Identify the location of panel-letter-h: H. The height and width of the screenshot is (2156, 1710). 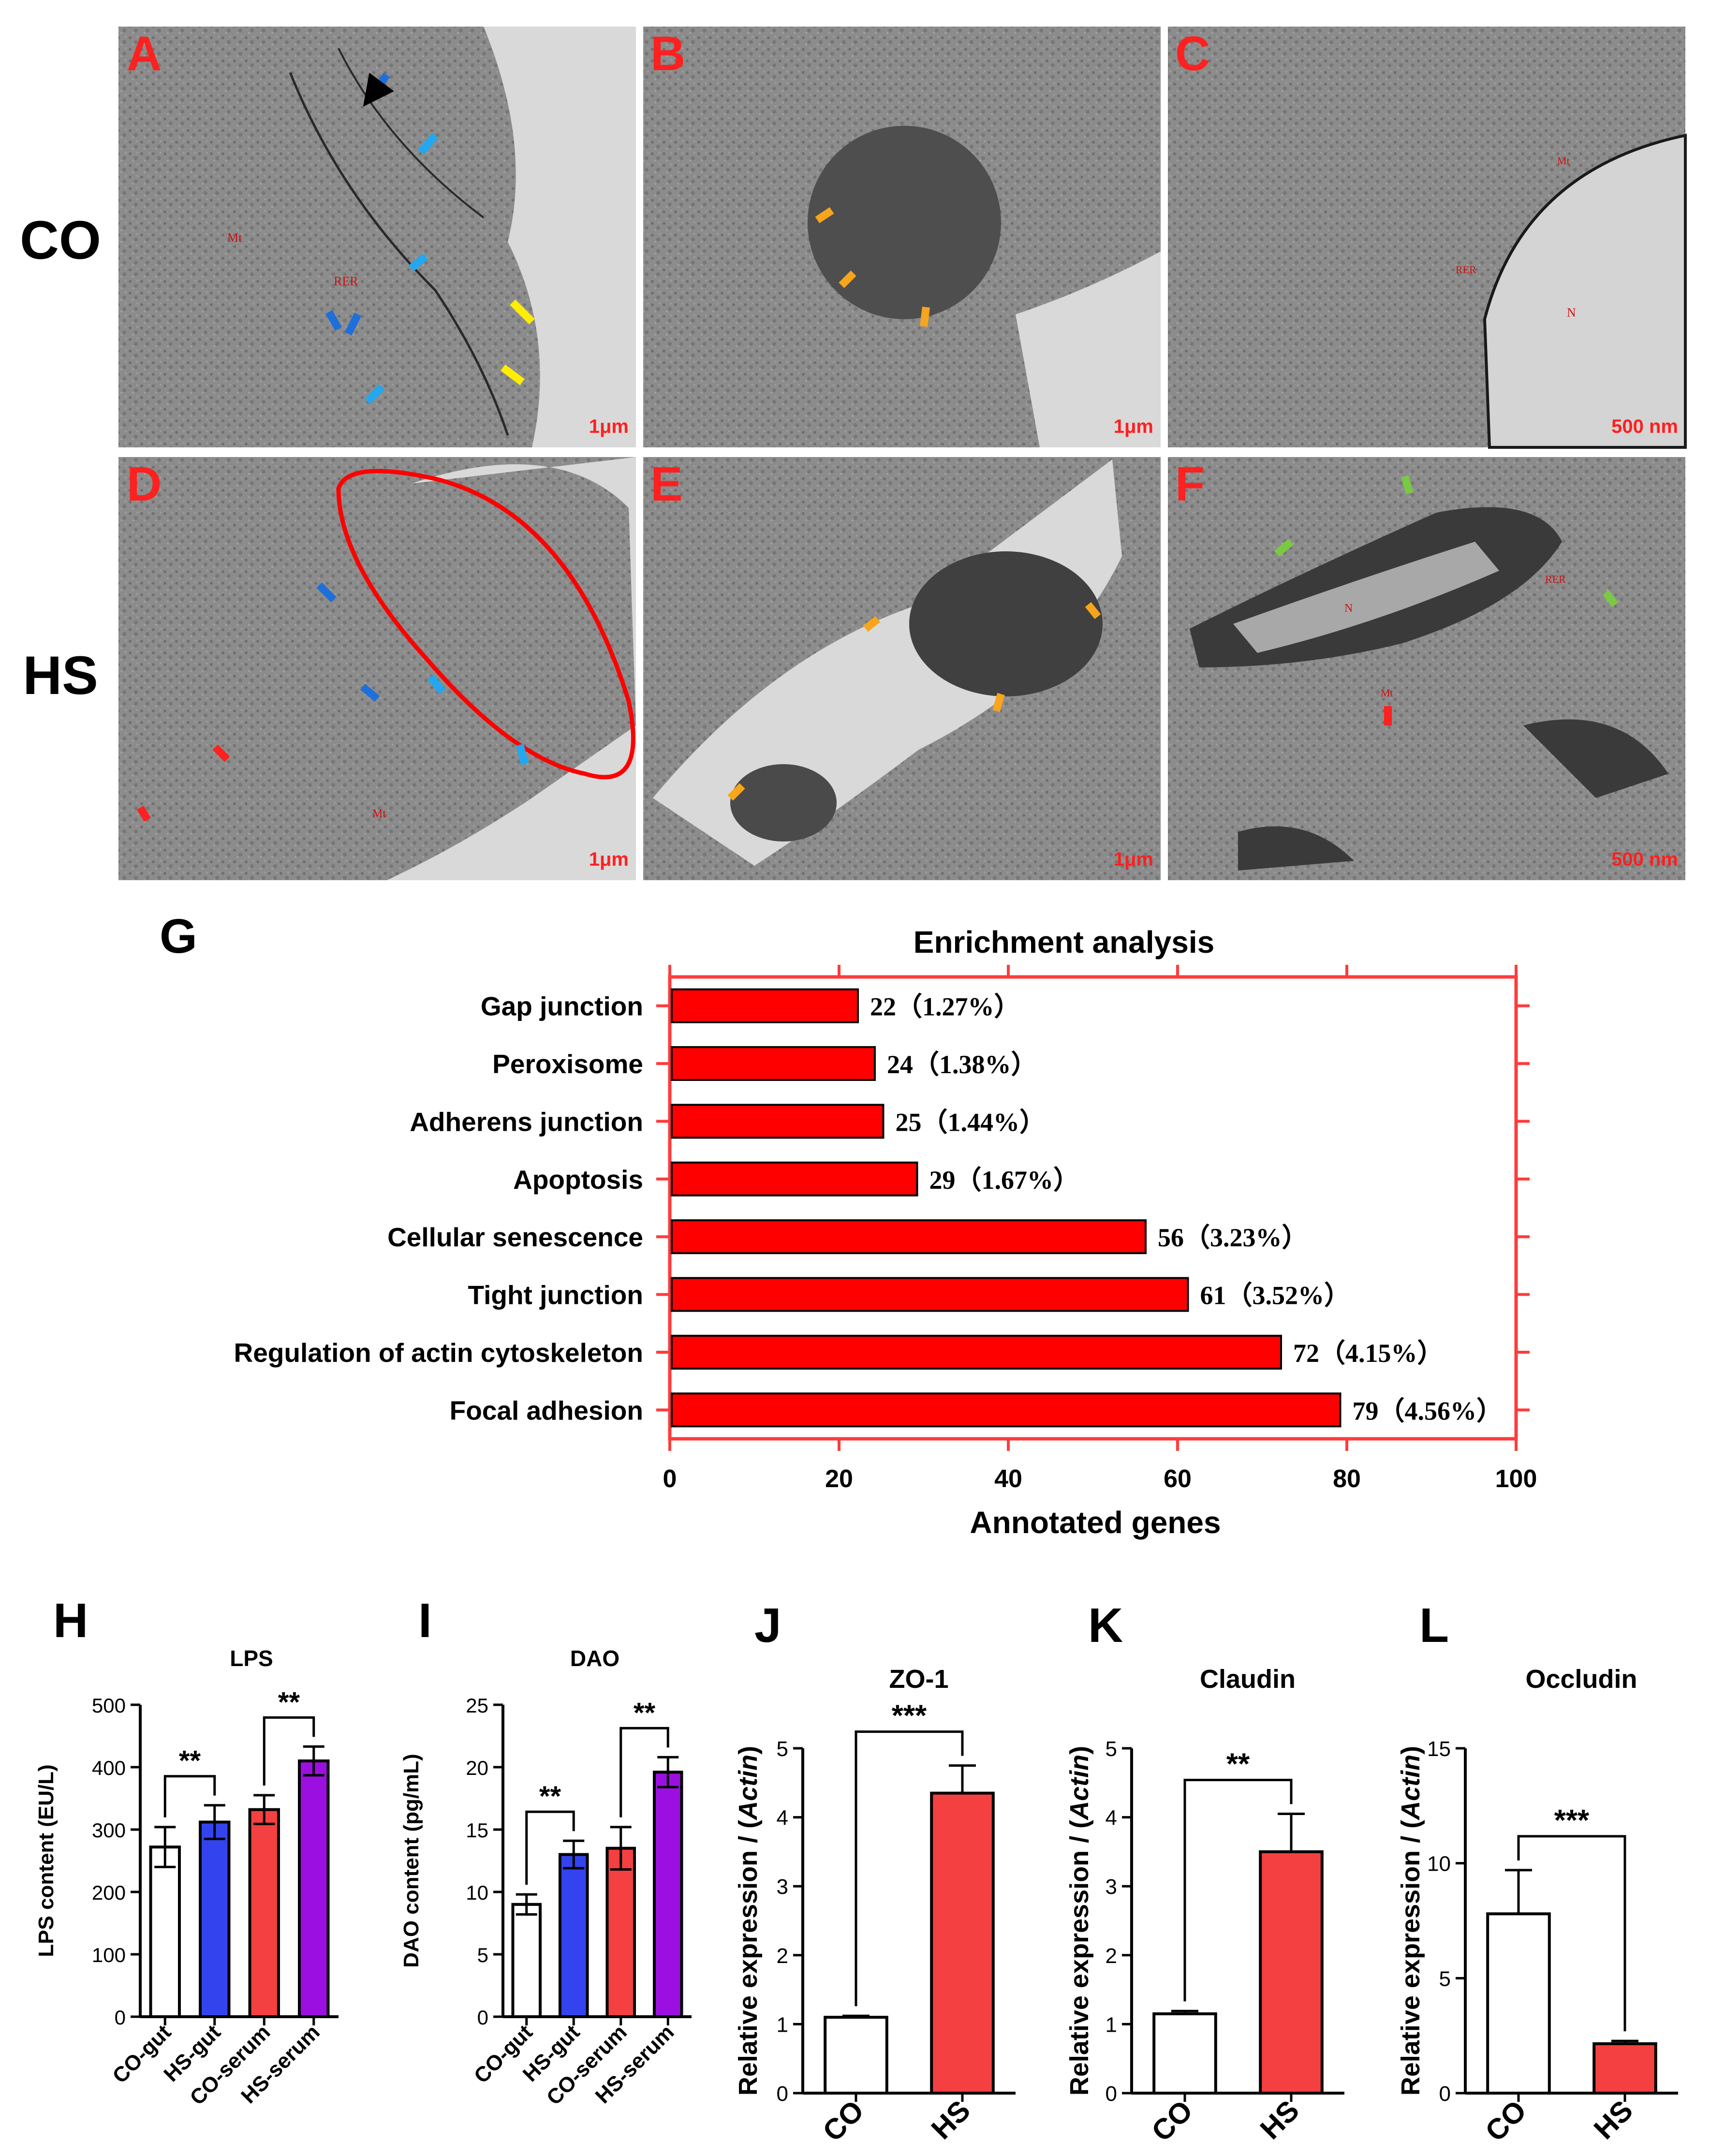
(70, 1621).